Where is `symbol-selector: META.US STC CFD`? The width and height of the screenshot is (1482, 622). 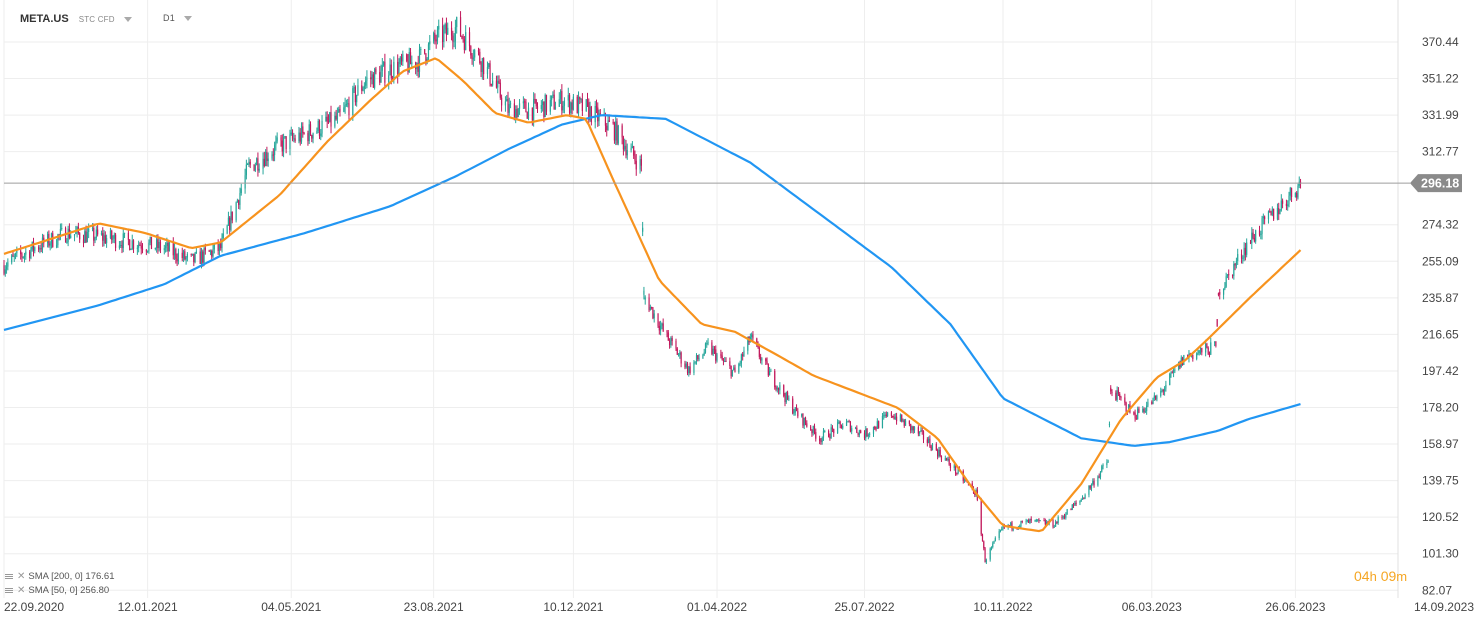 symbol-selector: META.US STC CFD is located at coordinates (76, 19).